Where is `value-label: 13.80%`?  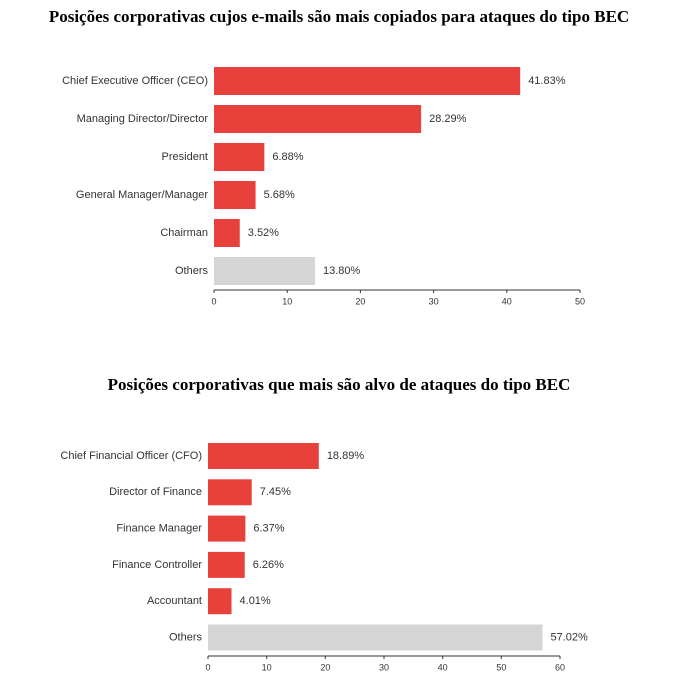 value-label: 13.80% is located at coordinates (342, 271).